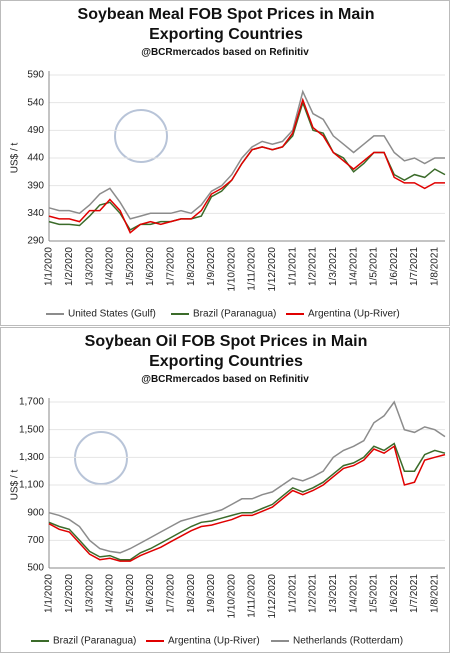  I want to click on y-tick-label: 1,100, so click(31, 485).